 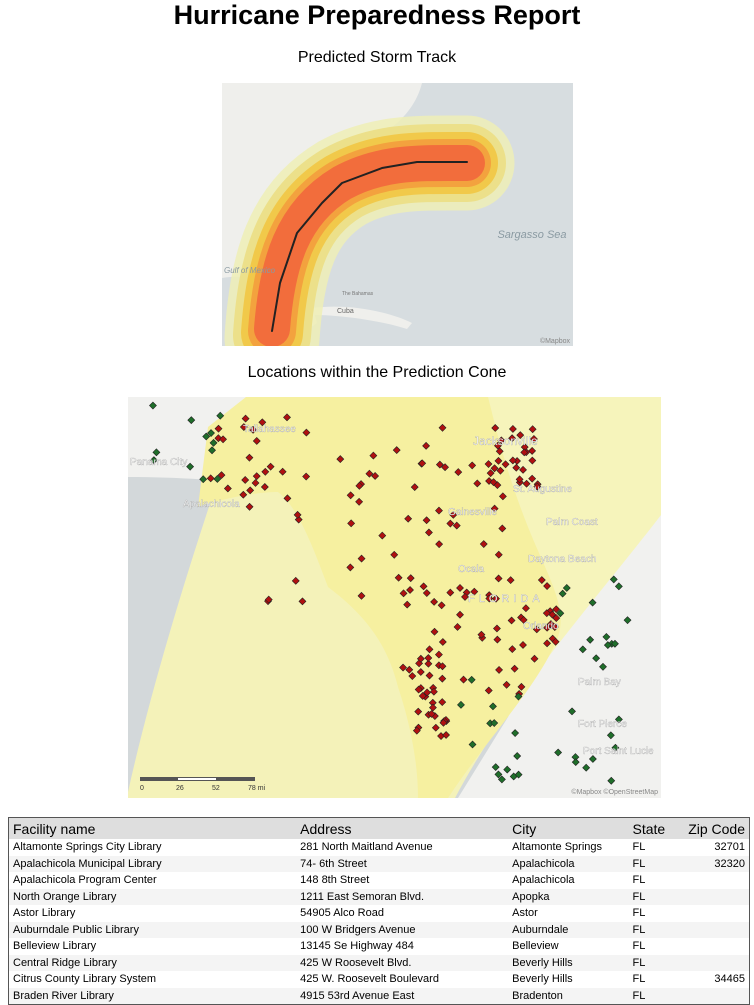 I want to click on table-cell: Belleview Library, so click(x=55, y=946).